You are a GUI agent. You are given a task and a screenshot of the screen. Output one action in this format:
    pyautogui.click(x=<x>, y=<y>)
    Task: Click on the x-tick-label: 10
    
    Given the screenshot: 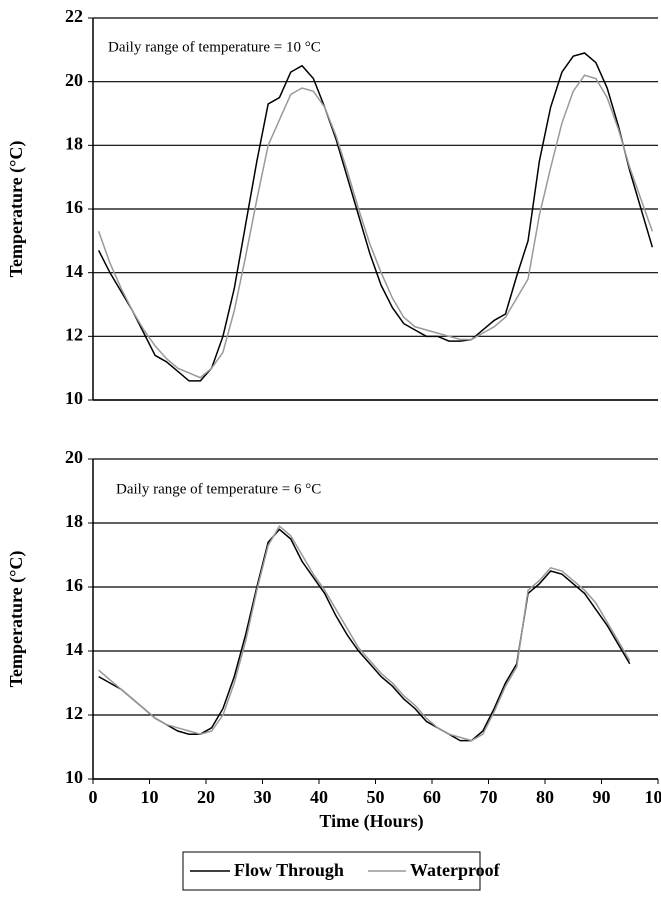 What is the action you would take?
    pyautogui.click(x=150, y=797)
    